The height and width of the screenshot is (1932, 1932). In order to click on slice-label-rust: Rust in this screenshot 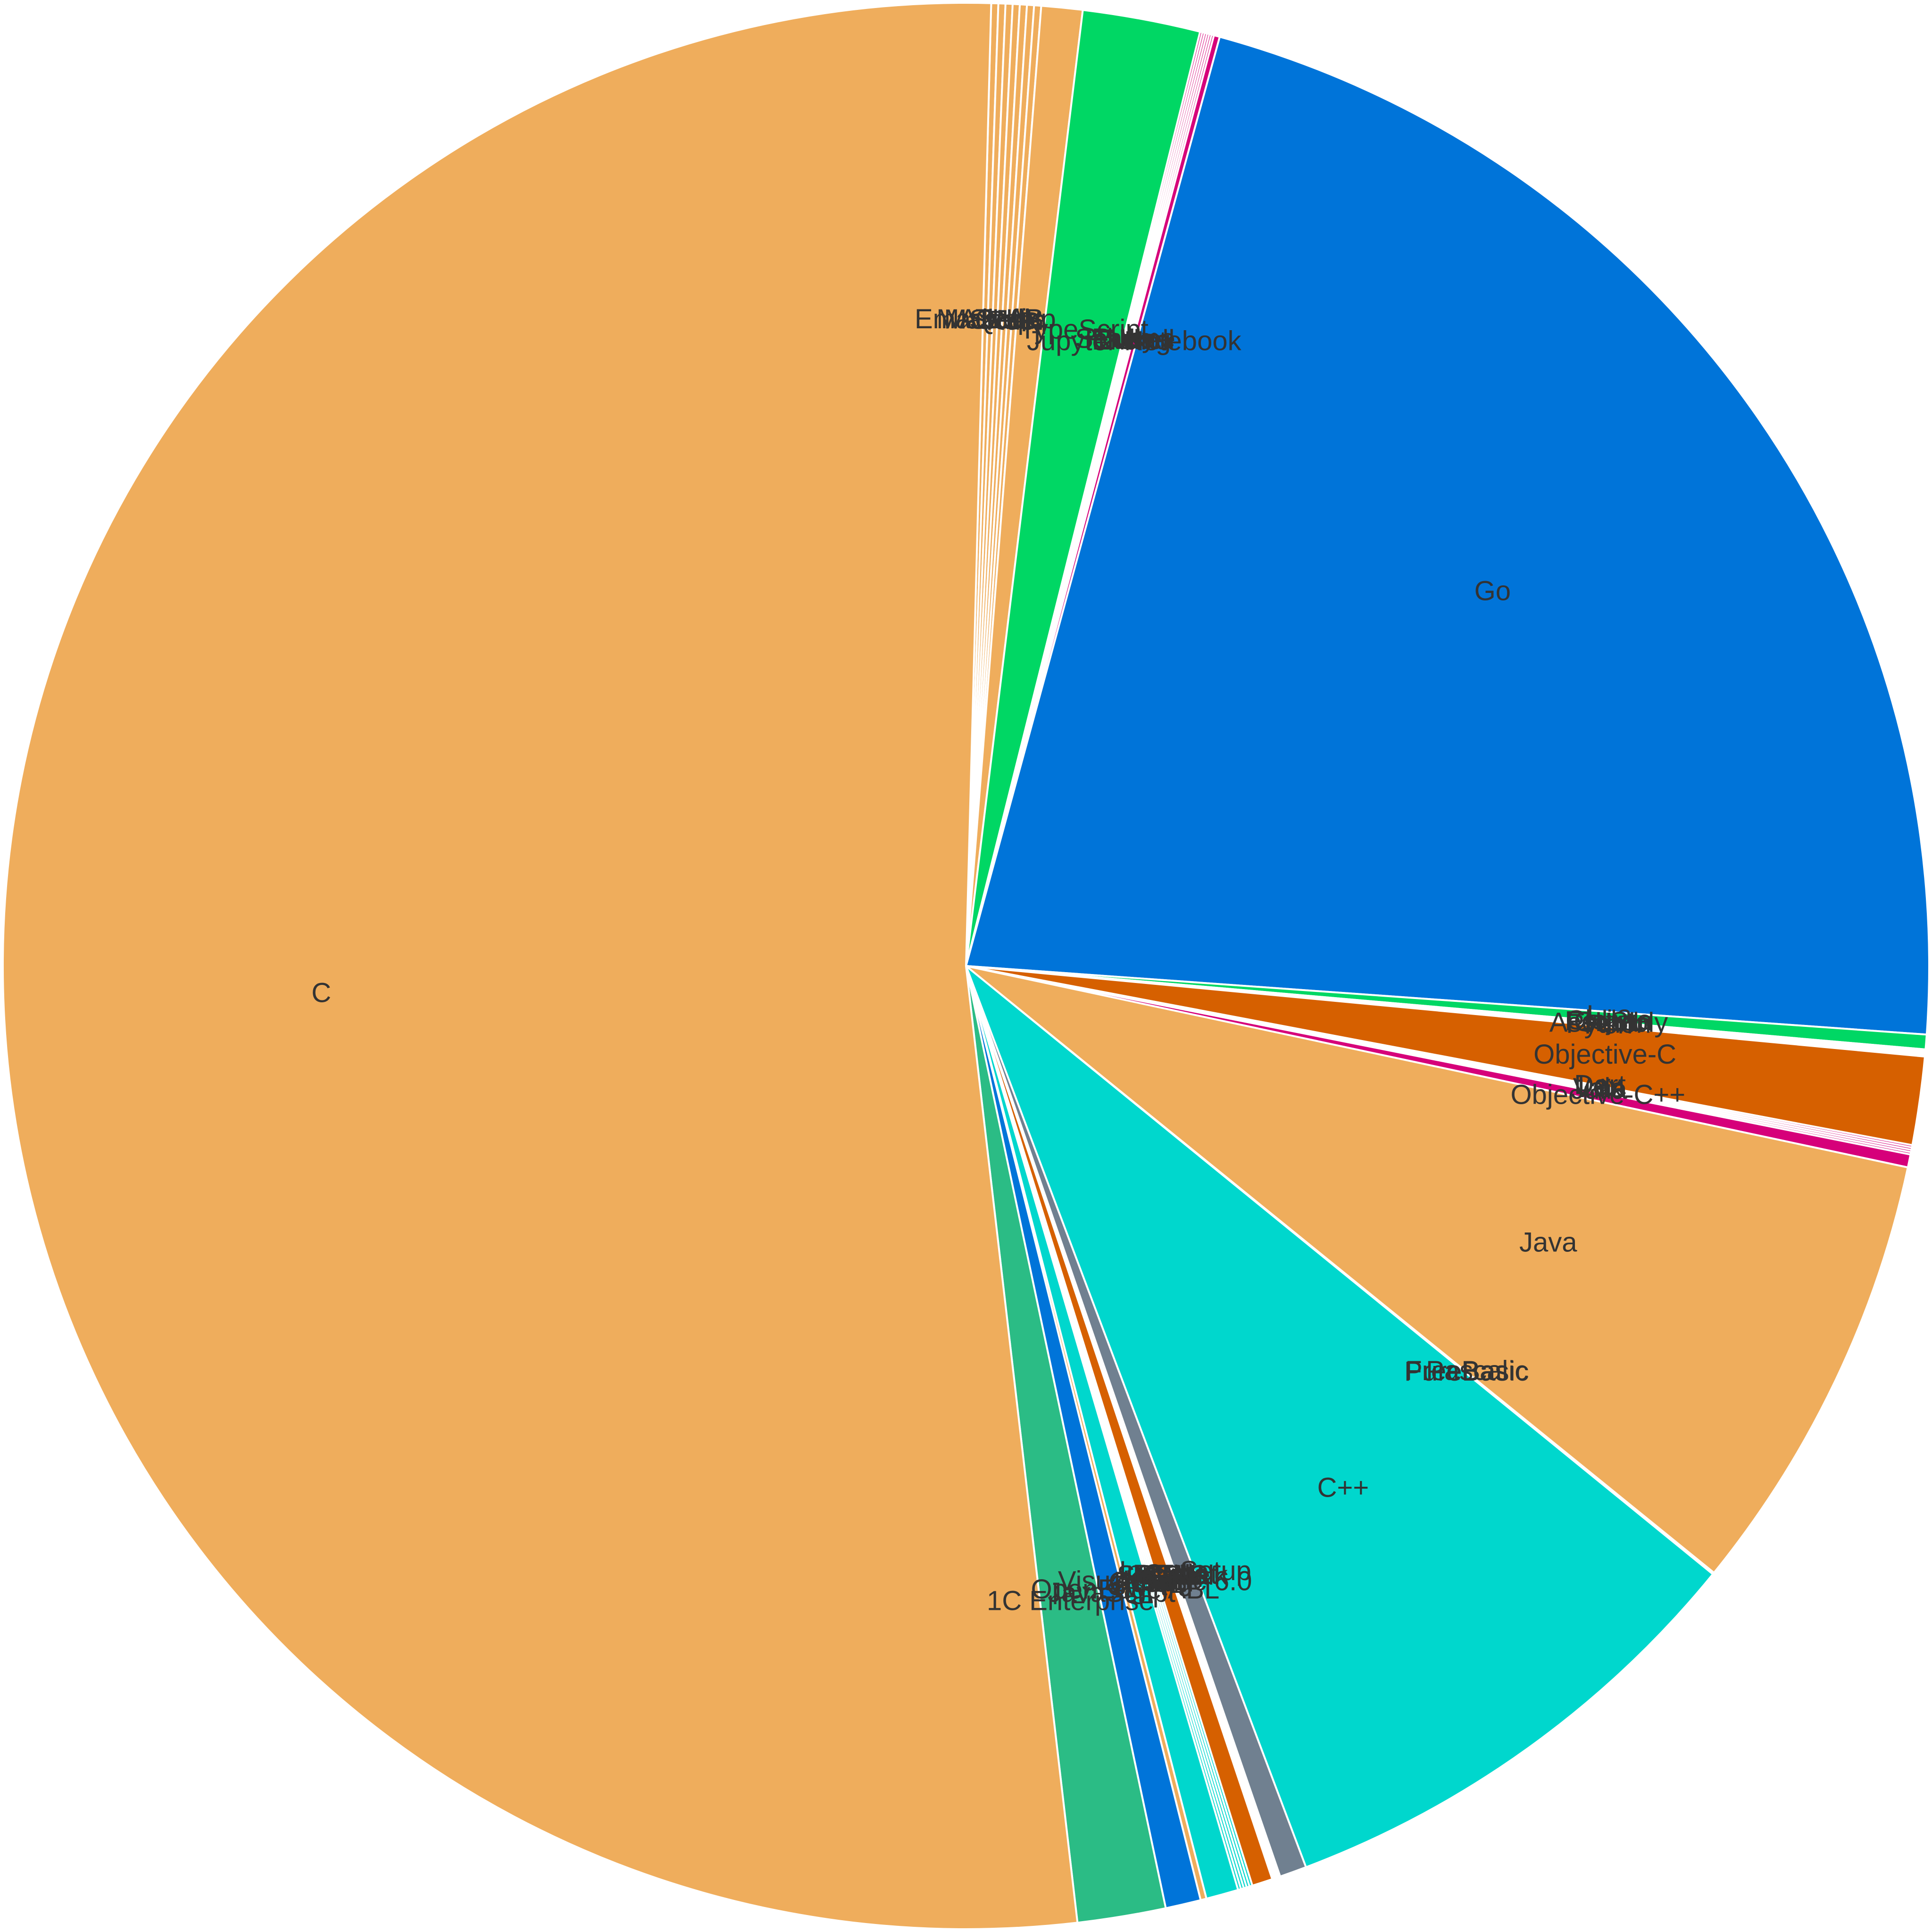, I will do `click(1014, 320)`.